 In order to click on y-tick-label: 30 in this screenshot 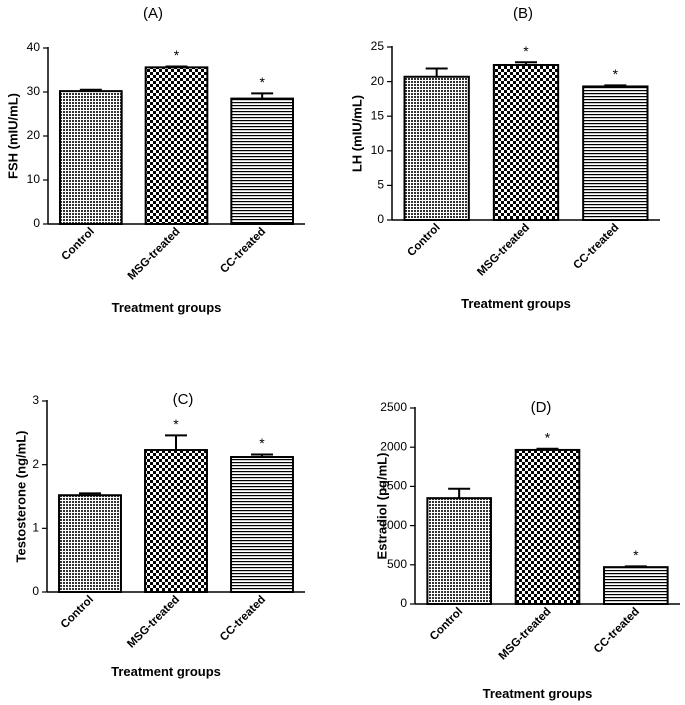, I will do `click(34, 91)`.